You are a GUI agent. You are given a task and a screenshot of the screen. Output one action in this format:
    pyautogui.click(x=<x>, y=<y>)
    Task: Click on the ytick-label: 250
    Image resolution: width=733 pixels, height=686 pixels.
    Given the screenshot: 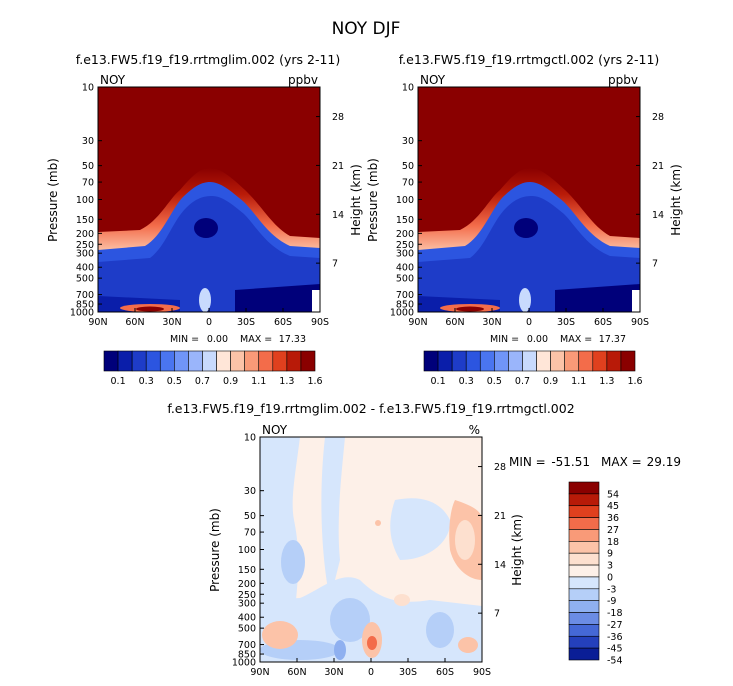 What is the action you would take?
    pyautogui.click(x=247, y=595)
    